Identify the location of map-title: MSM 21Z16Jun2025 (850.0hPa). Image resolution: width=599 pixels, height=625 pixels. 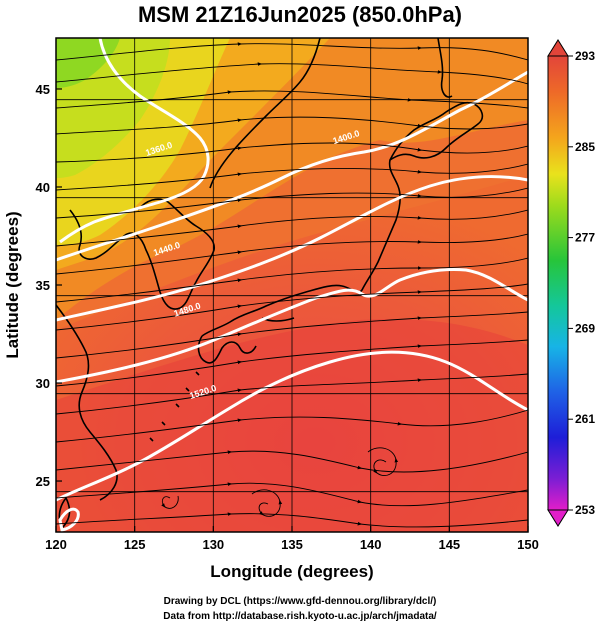
(300, 14).